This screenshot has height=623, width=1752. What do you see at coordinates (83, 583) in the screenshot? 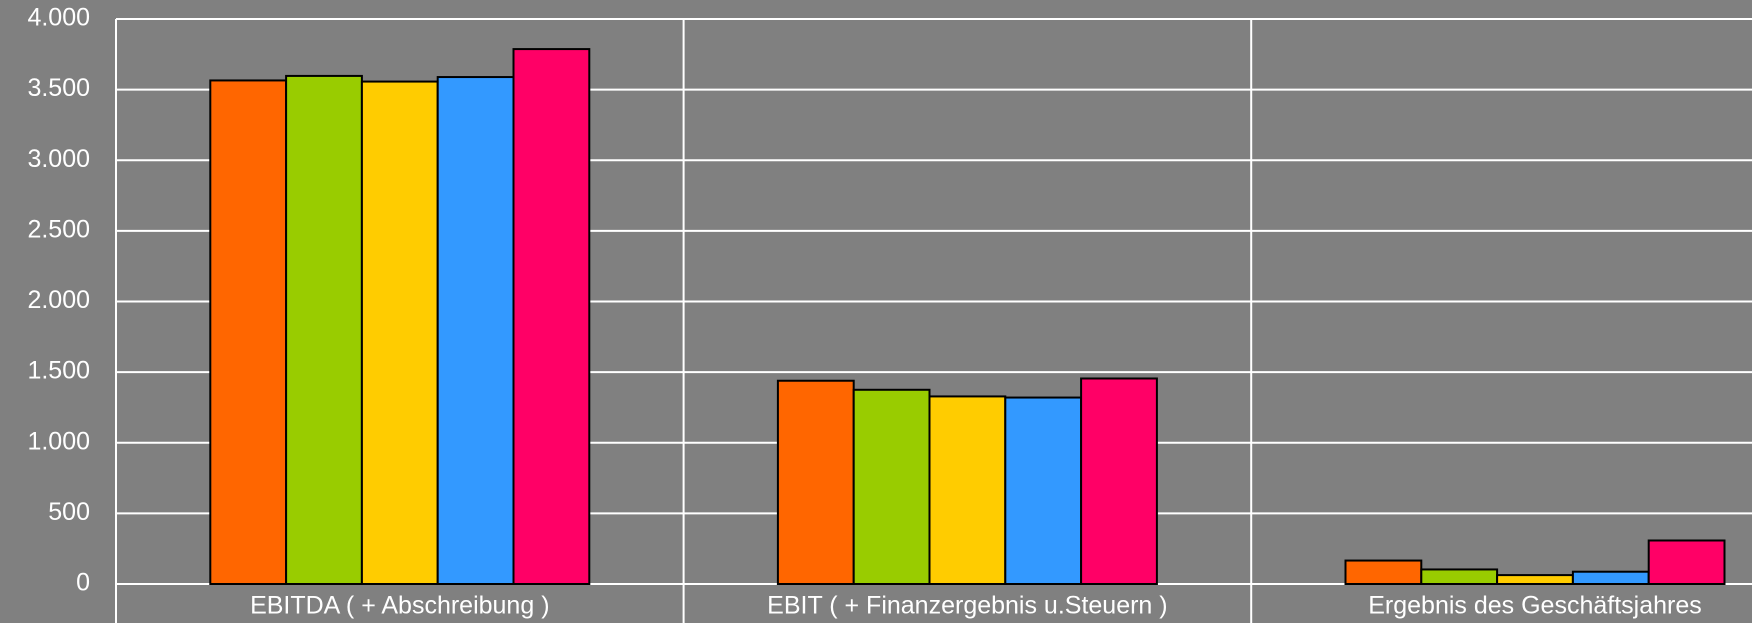
I see `y-tick-label: 0` at bounding box center [83, 583].